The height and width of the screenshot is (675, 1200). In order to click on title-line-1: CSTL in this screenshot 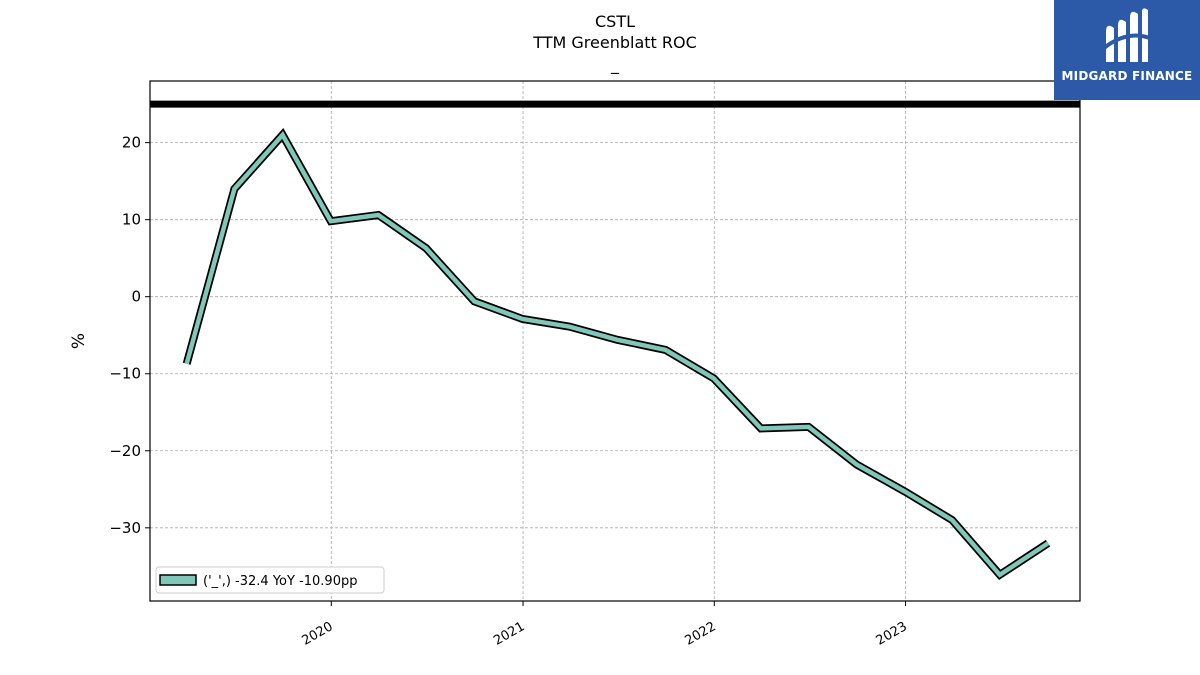, I will do `click(615, 21)`.